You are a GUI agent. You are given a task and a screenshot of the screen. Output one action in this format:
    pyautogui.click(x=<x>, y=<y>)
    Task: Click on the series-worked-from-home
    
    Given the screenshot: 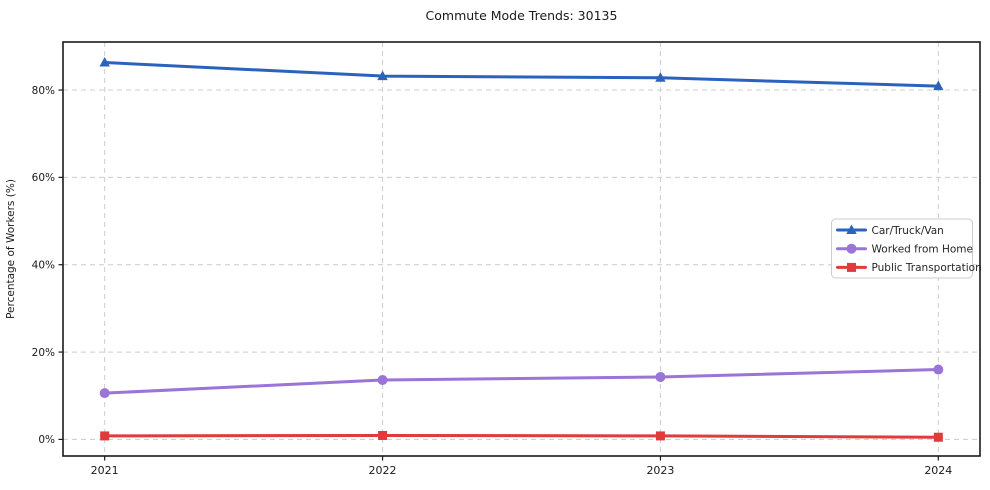 What is the action you would take?
    pyautogui.click(x=521, y=381)
    